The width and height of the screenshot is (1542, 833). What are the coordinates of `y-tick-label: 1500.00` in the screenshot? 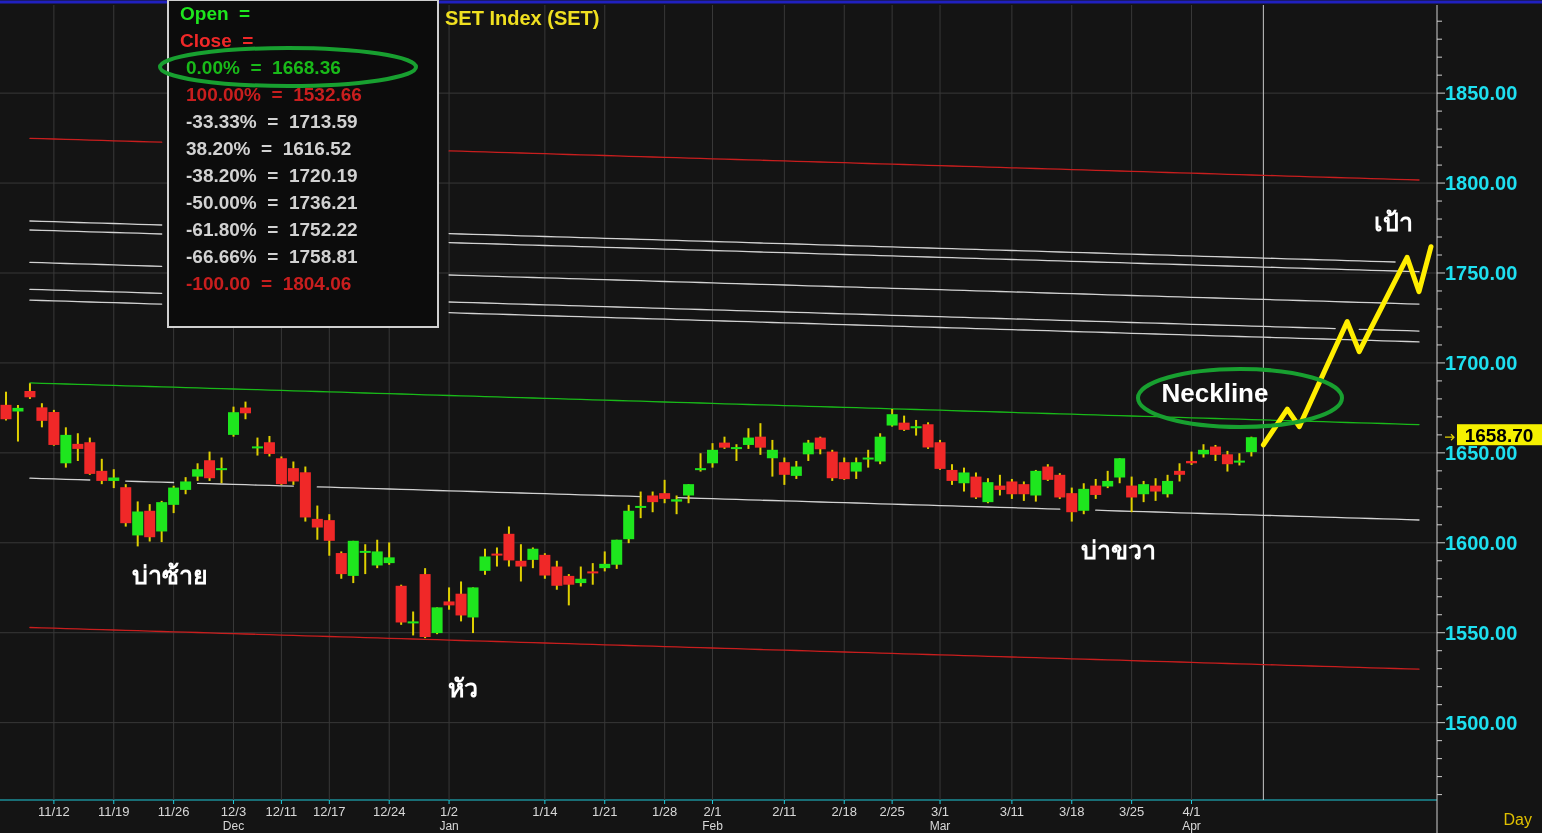 It's located at (1481, 722).